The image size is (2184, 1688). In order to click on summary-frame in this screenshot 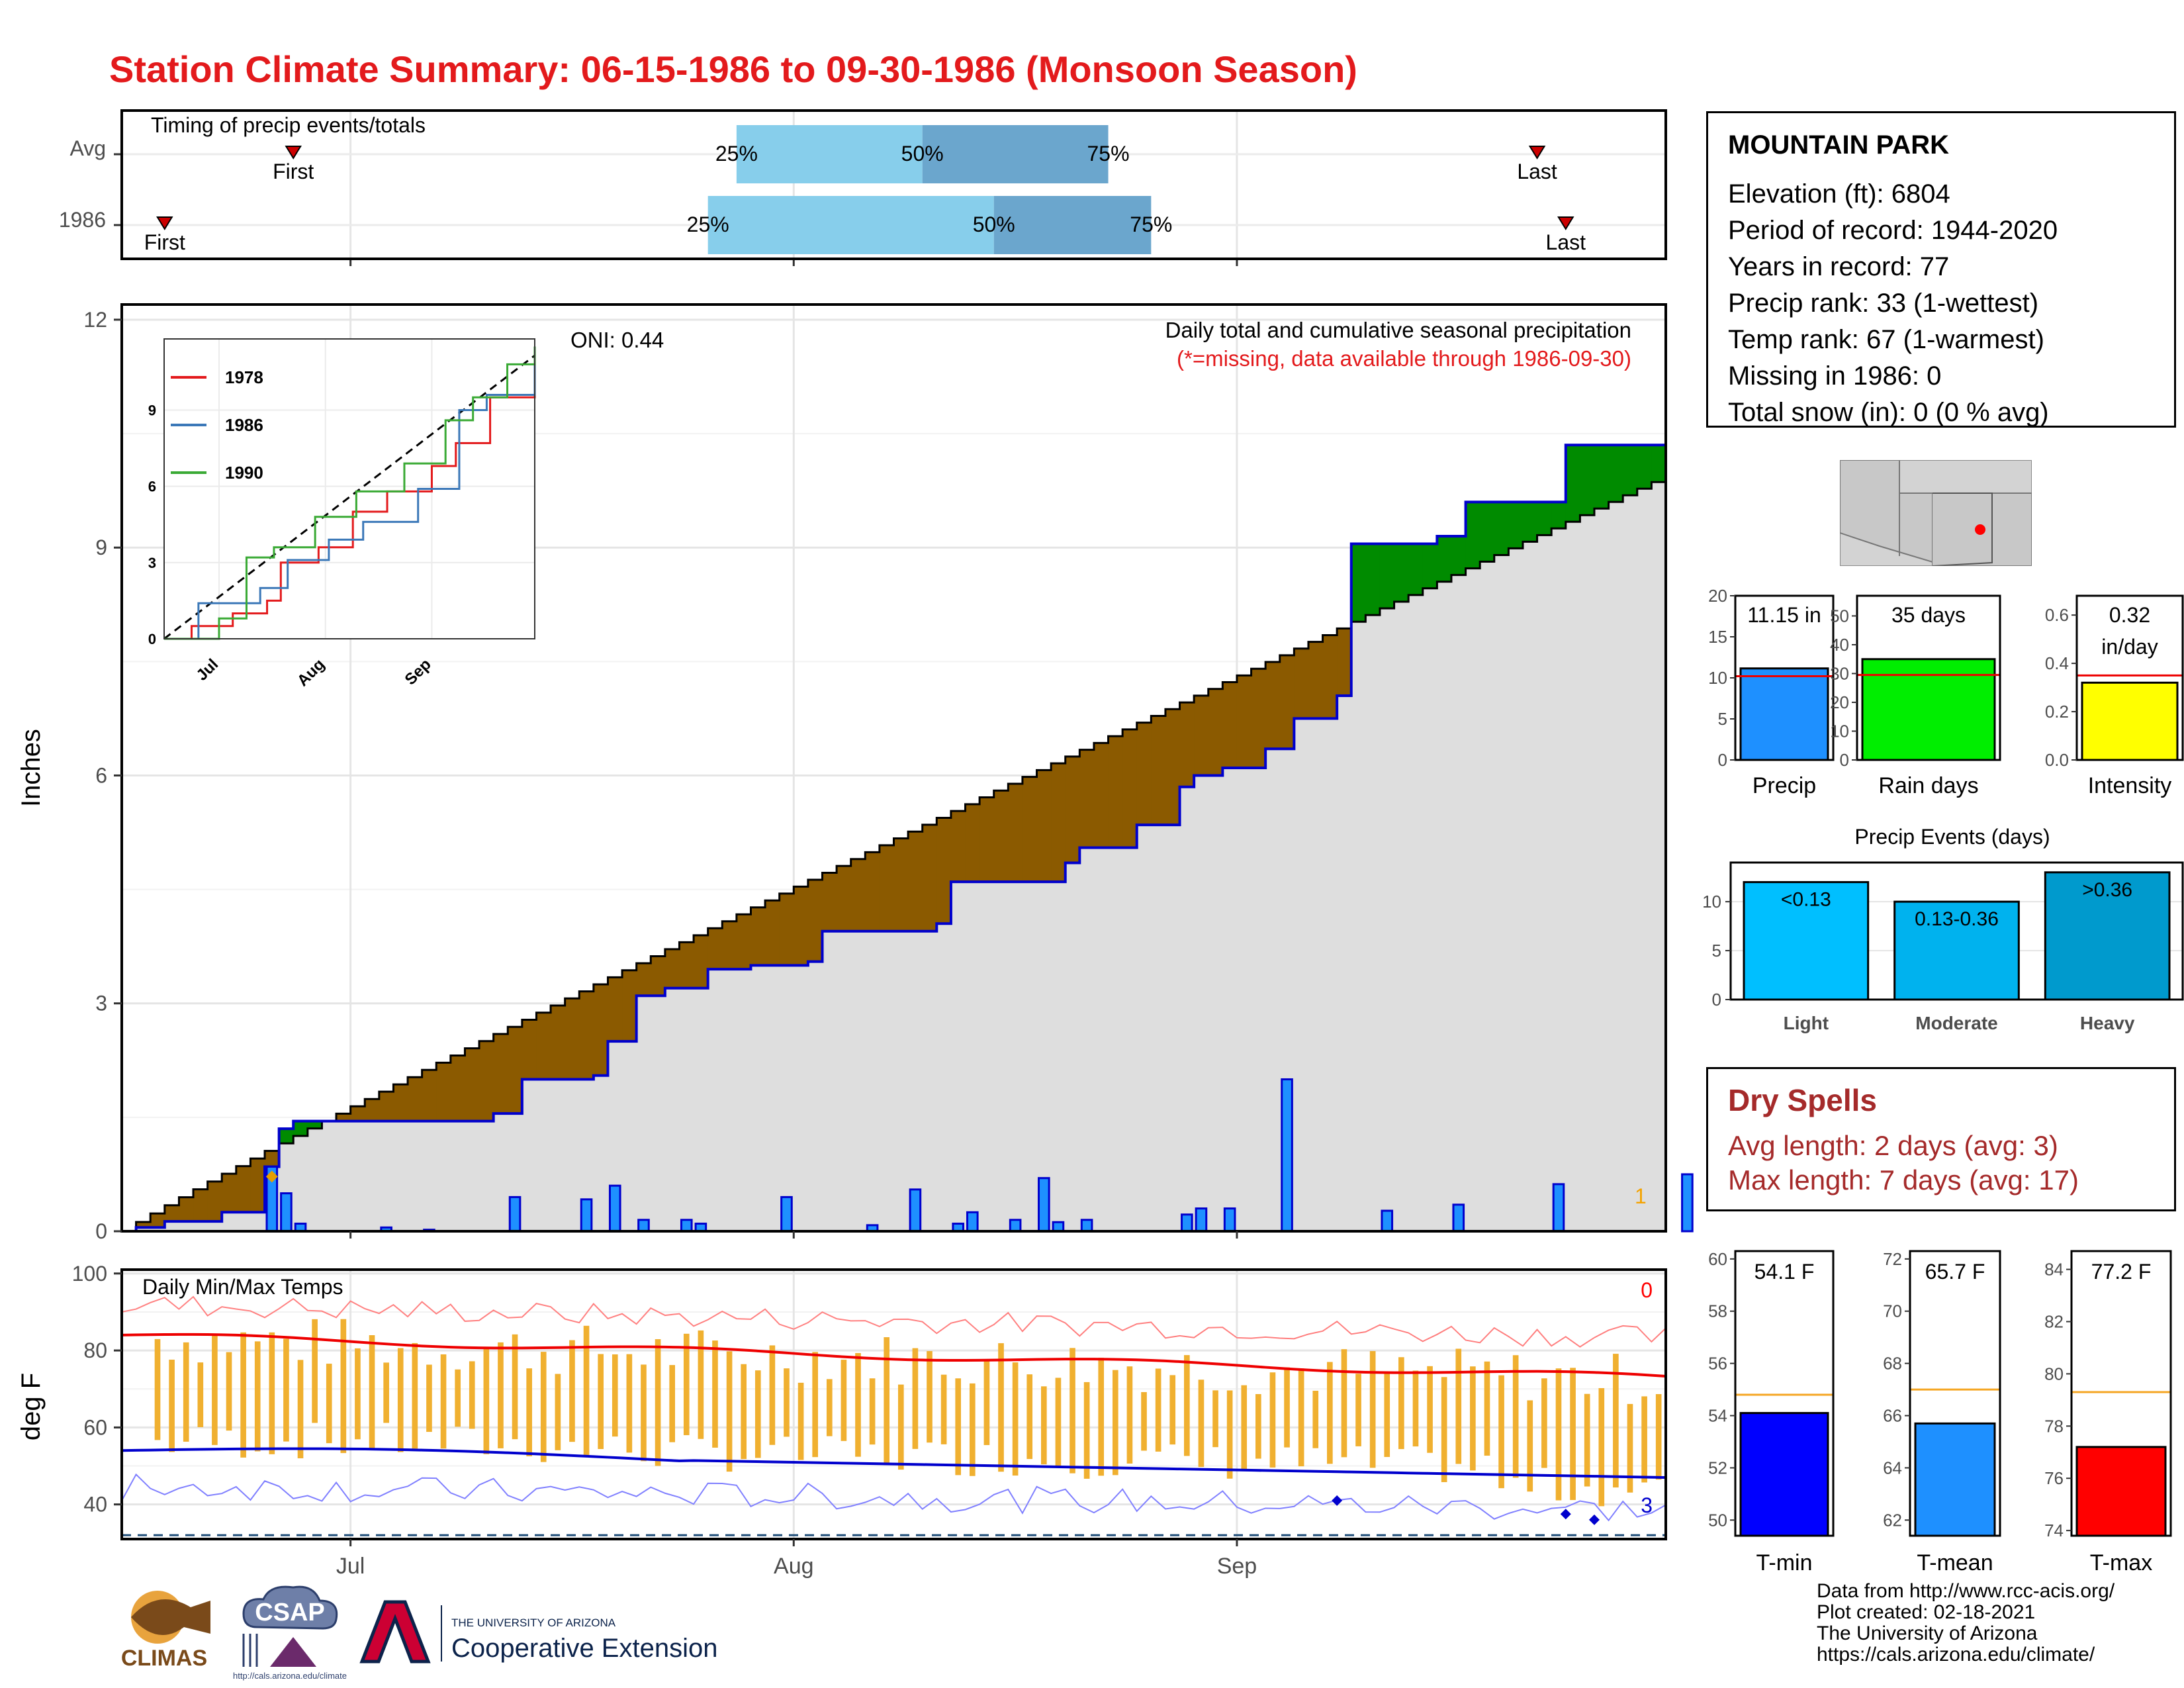, I will do `click(2129, 677)`.